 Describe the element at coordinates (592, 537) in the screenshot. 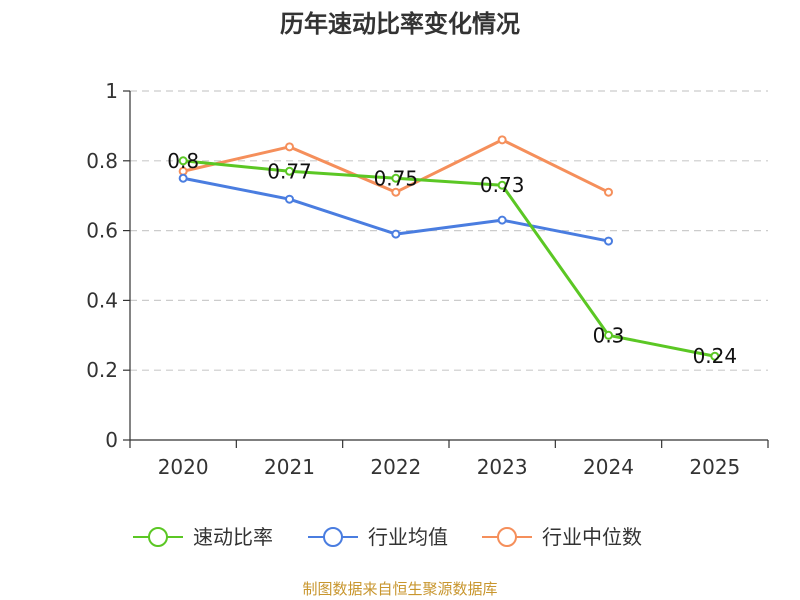

I see `legend-label-2: 行业中位数` at that location.